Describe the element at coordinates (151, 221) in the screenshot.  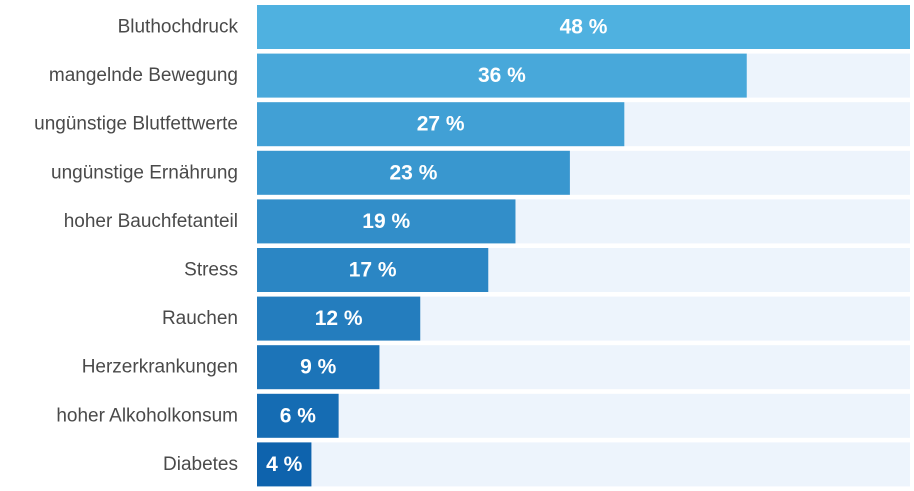
I see `category-label: hoher Bauchfetanteil` at that location.